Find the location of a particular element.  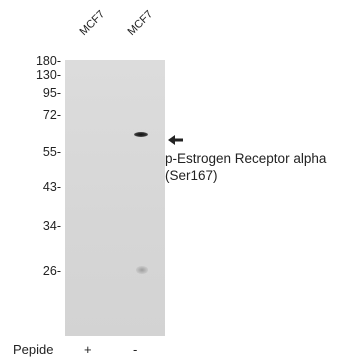

left-arrow-icon is located at coordinates (176, 140).